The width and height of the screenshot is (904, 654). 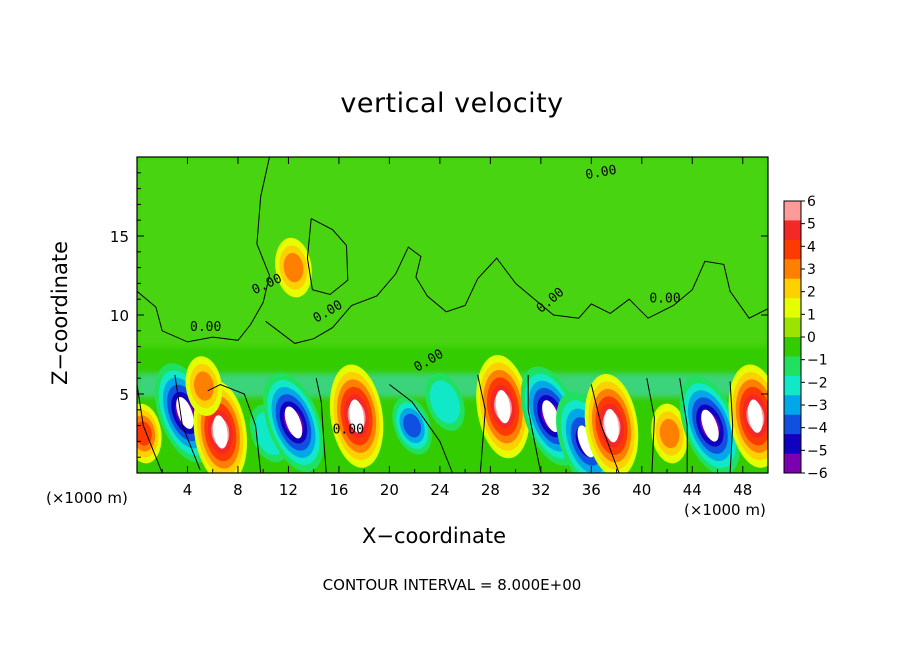 I want to click on colorbar-tick-label: −4, so click(x=817, y=429).